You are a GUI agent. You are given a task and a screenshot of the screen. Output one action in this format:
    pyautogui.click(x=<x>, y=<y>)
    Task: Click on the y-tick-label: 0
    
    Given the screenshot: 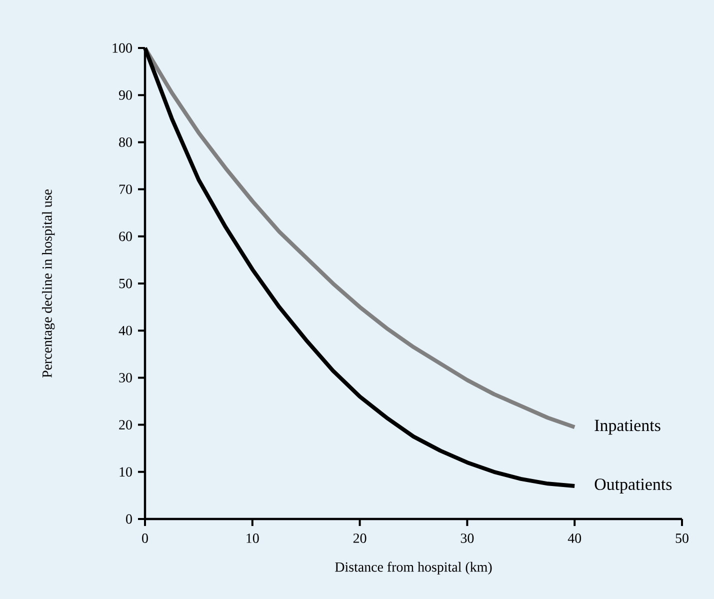 What is the action you would take?
    pyautogui.click(x=129, y=519)
    